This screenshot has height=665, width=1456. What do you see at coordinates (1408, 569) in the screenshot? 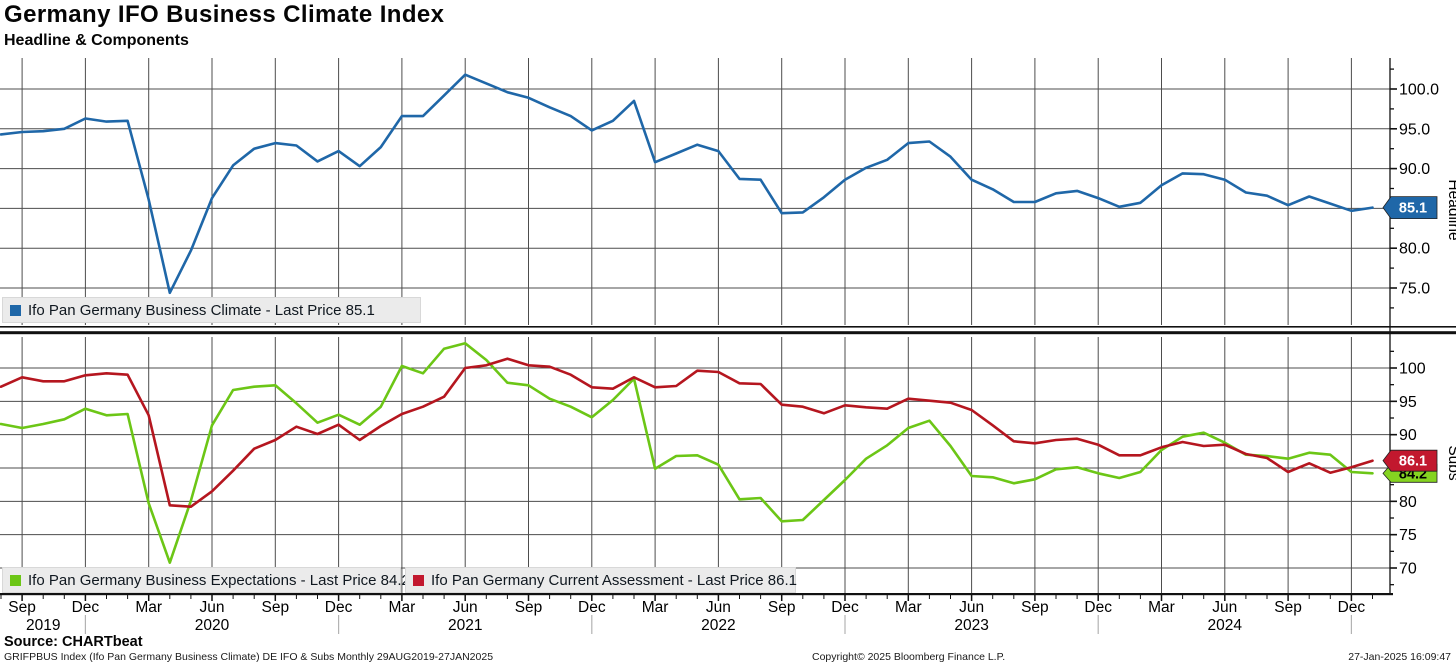
I see `y-tick-label: 70` at bounding box center [1408, 569].